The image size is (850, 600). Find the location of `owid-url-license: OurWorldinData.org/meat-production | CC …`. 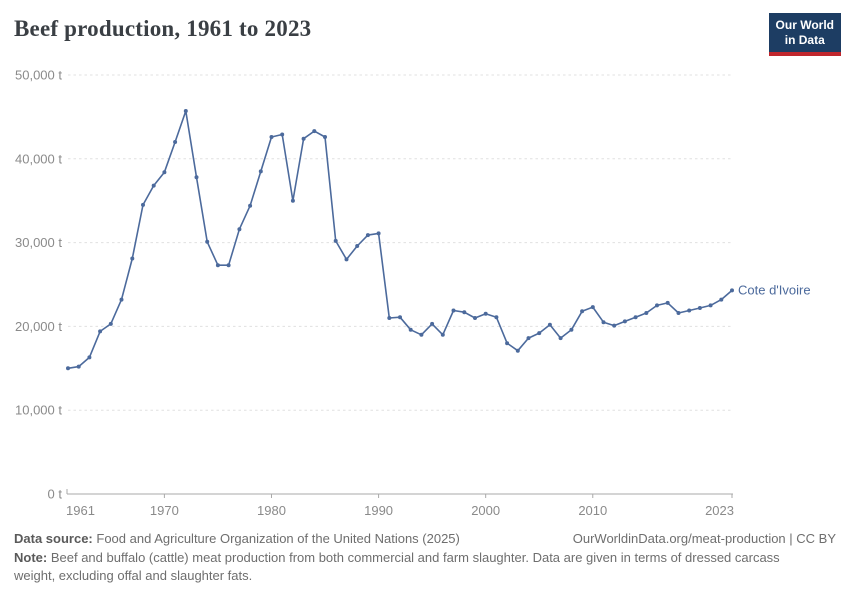

owid-url-license: OurWorldinData.org/meat-production | CC … is located at coordinates (704, 538).